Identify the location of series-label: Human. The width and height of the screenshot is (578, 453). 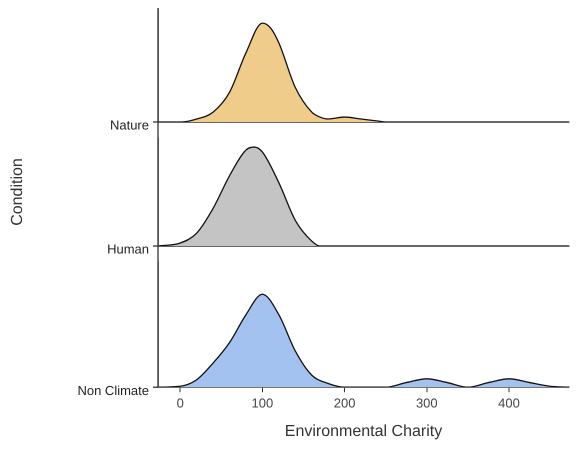
(128, 249).